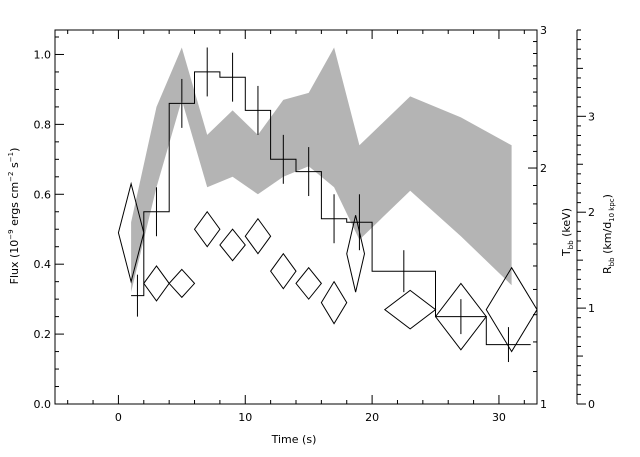 This screenshot has width=640, height=457. What do you see at coordinates (591, 116) in the screenshot?
I see `right-axis-2-tick-label: 3` at bounding box center [591, 116].